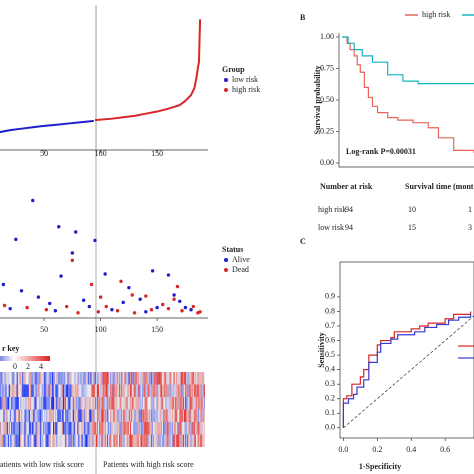 Image resolution: width=474 pixels, height=474 pixels. What do you see at coordinates (330, 427) in the screenshot?
I see `y-tick-label: 0.0` at bounding box center [330, 427].